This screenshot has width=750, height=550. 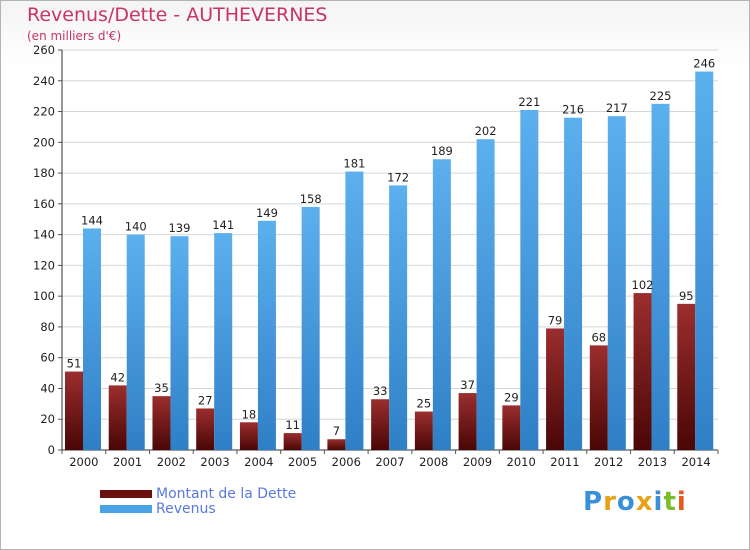 I want to click on x-tick-label: 2005, so click(x=302, y=462).